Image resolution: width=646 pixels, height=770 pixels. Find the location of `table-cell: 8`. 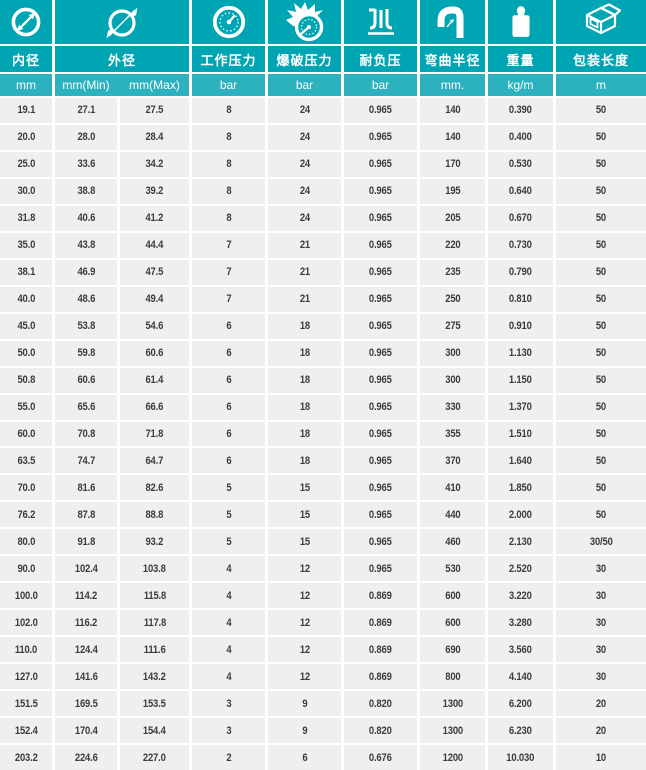

table-cell: 8 is located at coordinates (228, 137).